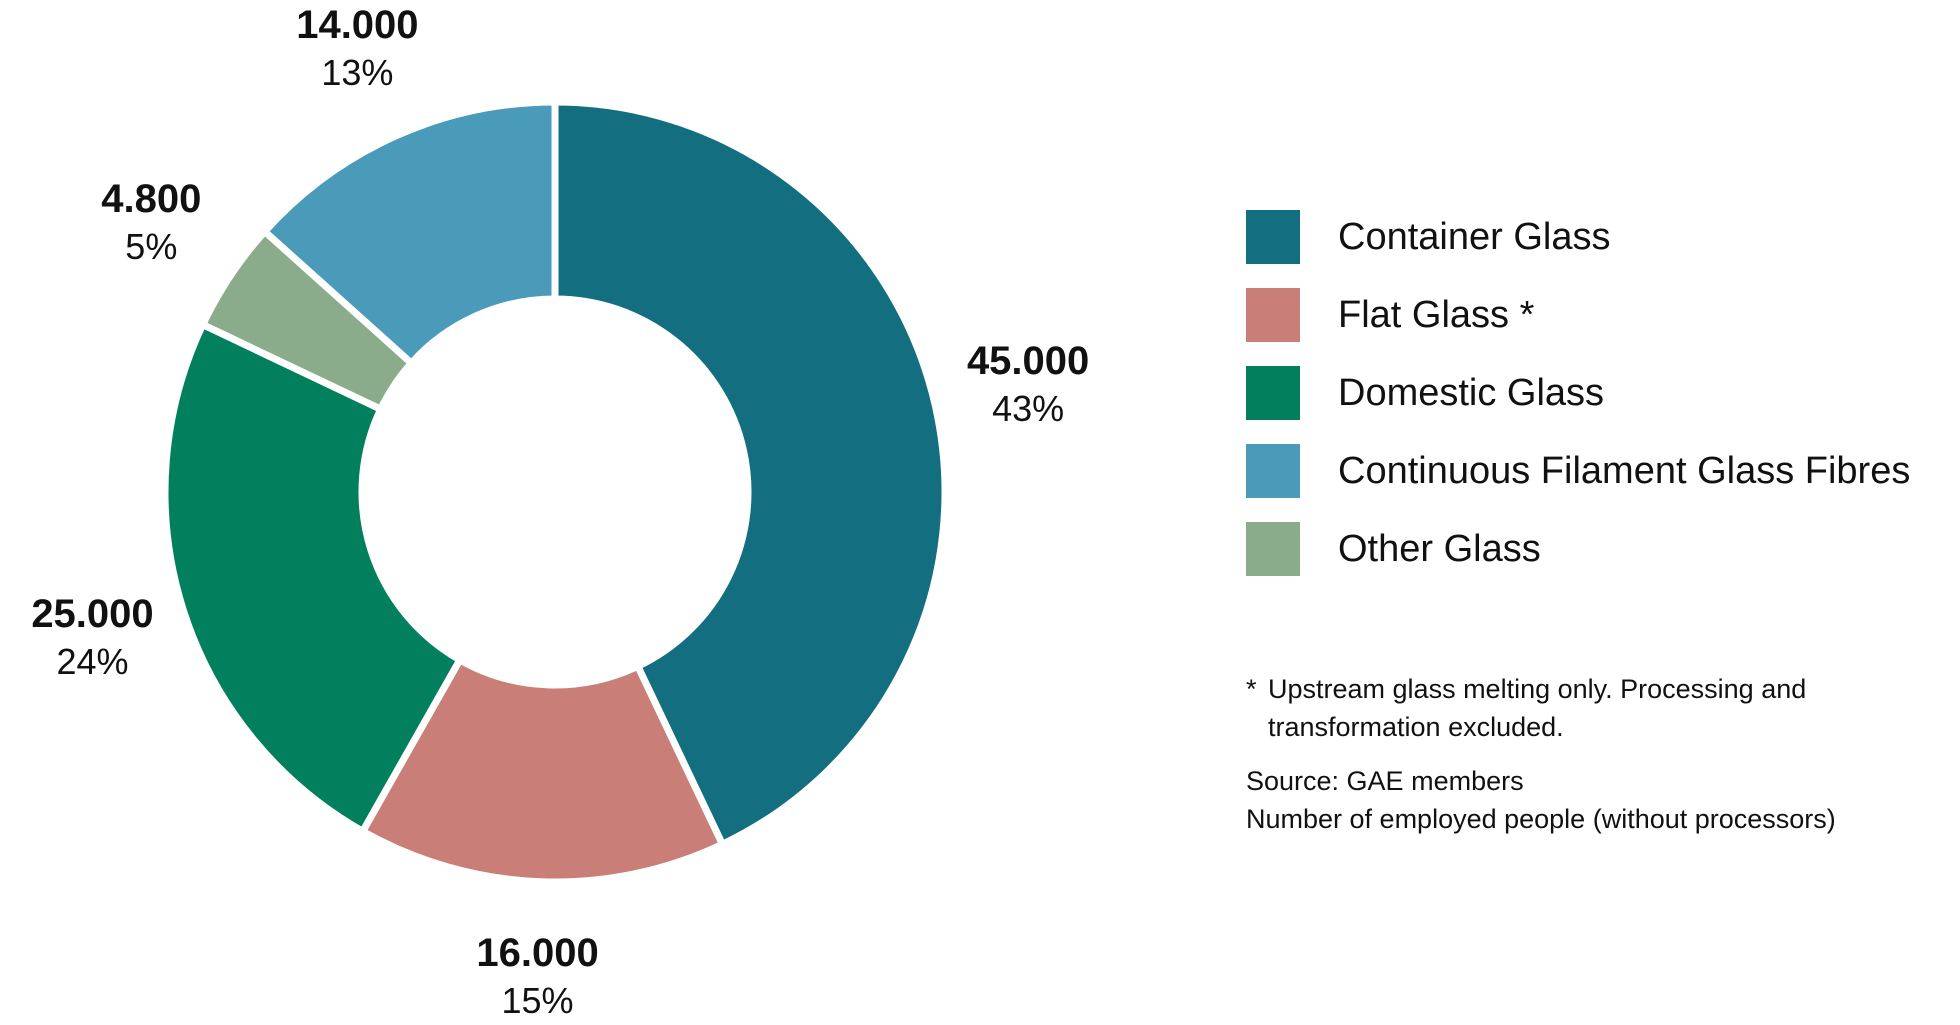 The image size is (1960, 1025). What do you see at coordinates (1624, 470) in the screenshot?
I see `legend-label-continuous-filament-glass-fibres: Continuous Filament Glass Fibres` at bounding box center [1624, 470].